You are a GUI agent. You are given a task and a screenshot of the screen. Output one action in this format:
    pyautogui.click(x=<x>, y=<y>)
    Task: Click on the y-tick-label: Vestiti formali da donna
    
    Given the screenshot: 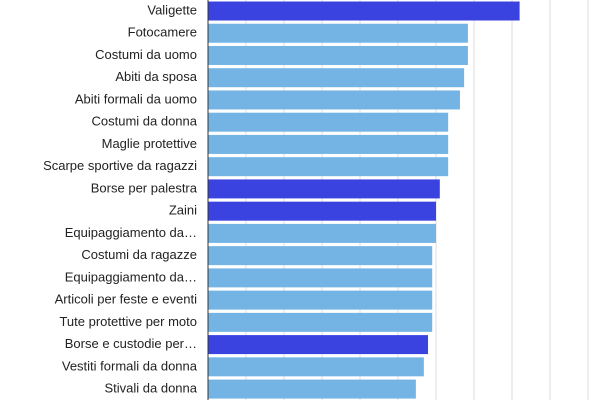 What is the action you would take?
    pyautogui.click(x=130, y=365)
    